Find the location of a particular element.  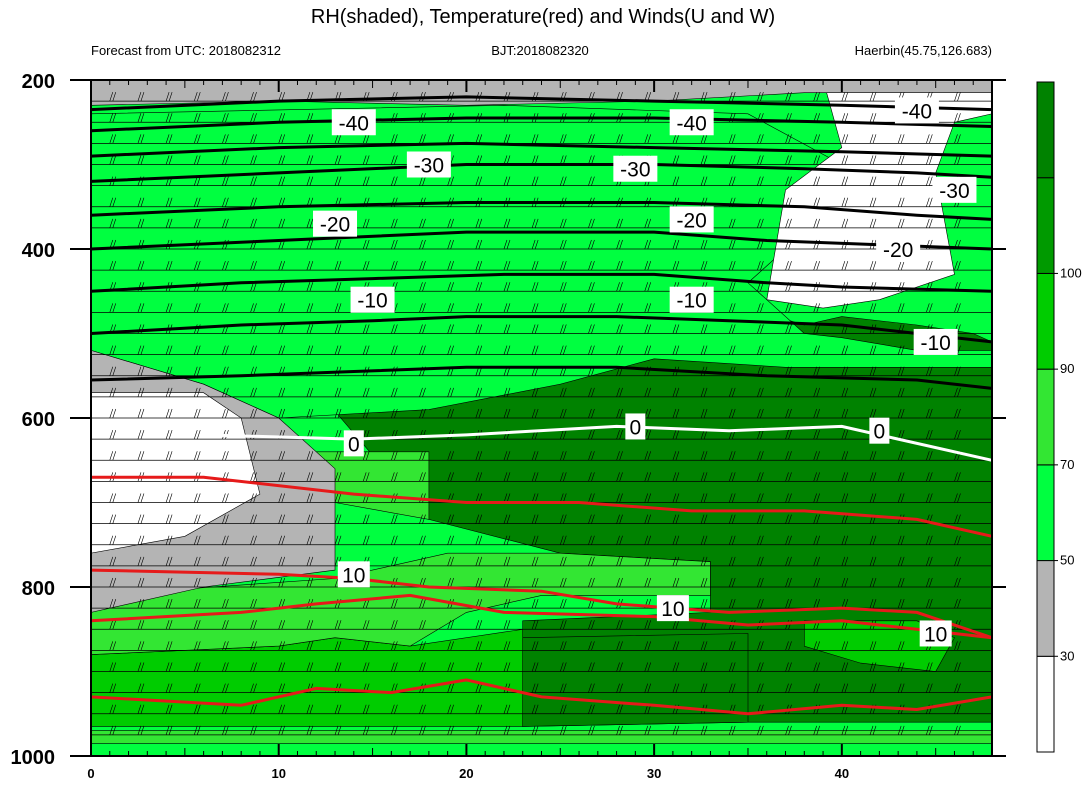

y-tick-label: 800 is located at coordinates (38, 589).